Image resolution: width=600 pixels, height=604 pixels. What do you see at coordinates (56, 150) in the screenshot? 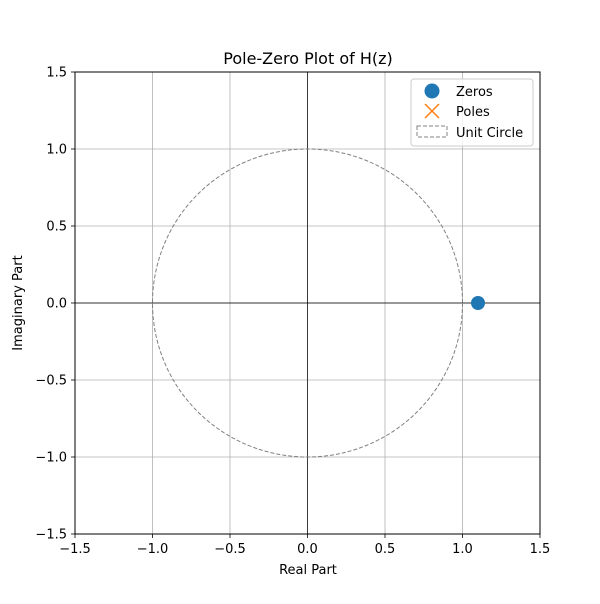
I see `y-tick-label-5: 1.0` at bounding box center [56, 150].